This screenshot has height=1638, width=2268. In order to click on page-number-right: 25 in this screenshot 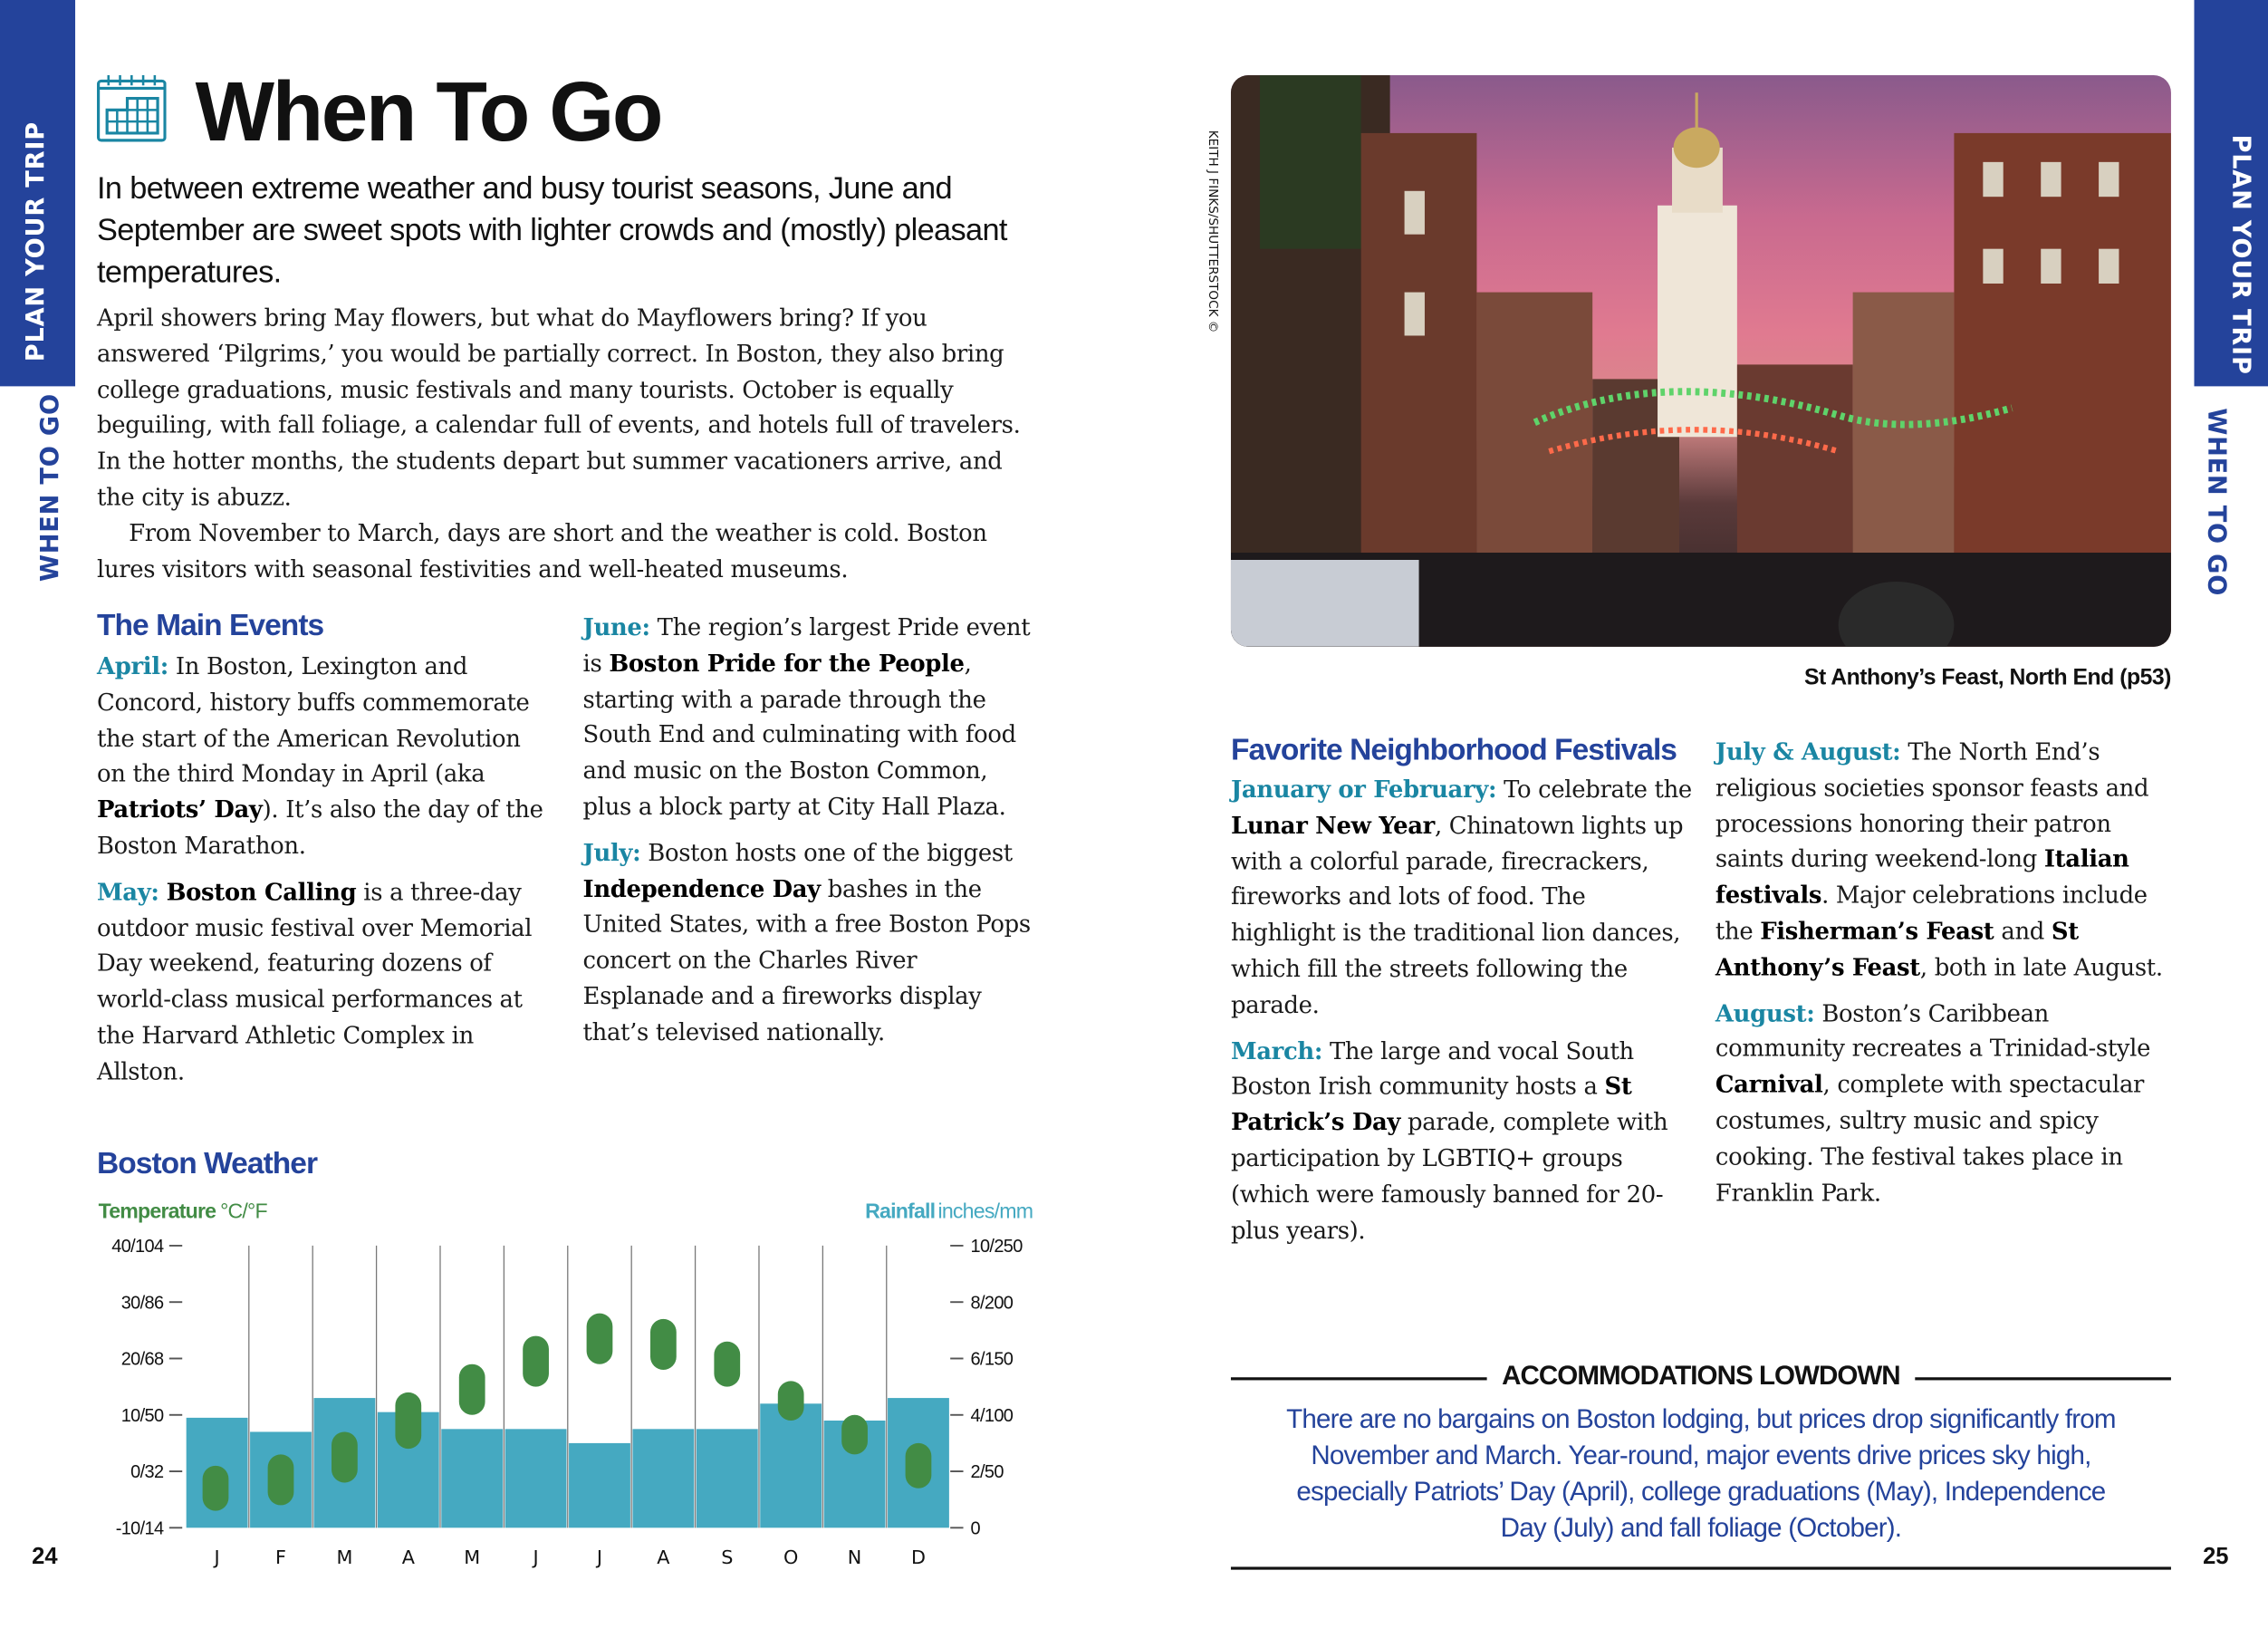, I will do `click(2216, 1558)`.